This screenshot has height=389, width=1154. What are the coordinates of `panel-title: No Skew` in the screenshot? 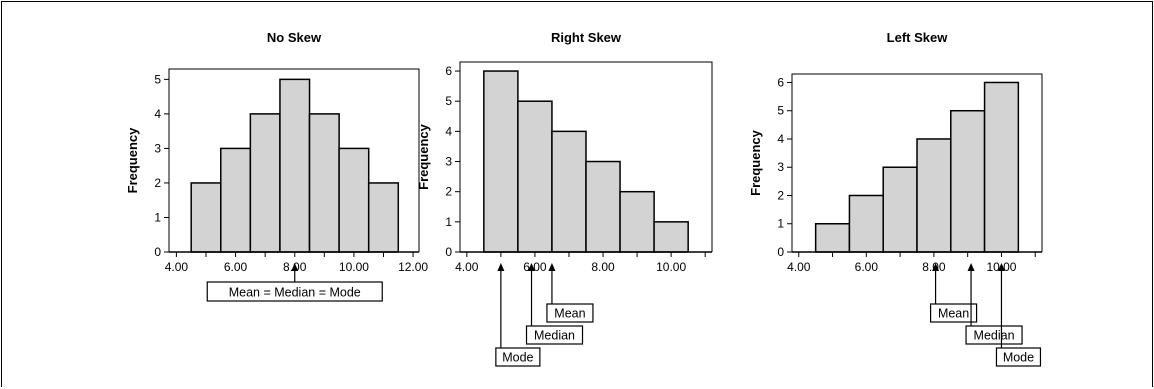 It's located at (294, 37).